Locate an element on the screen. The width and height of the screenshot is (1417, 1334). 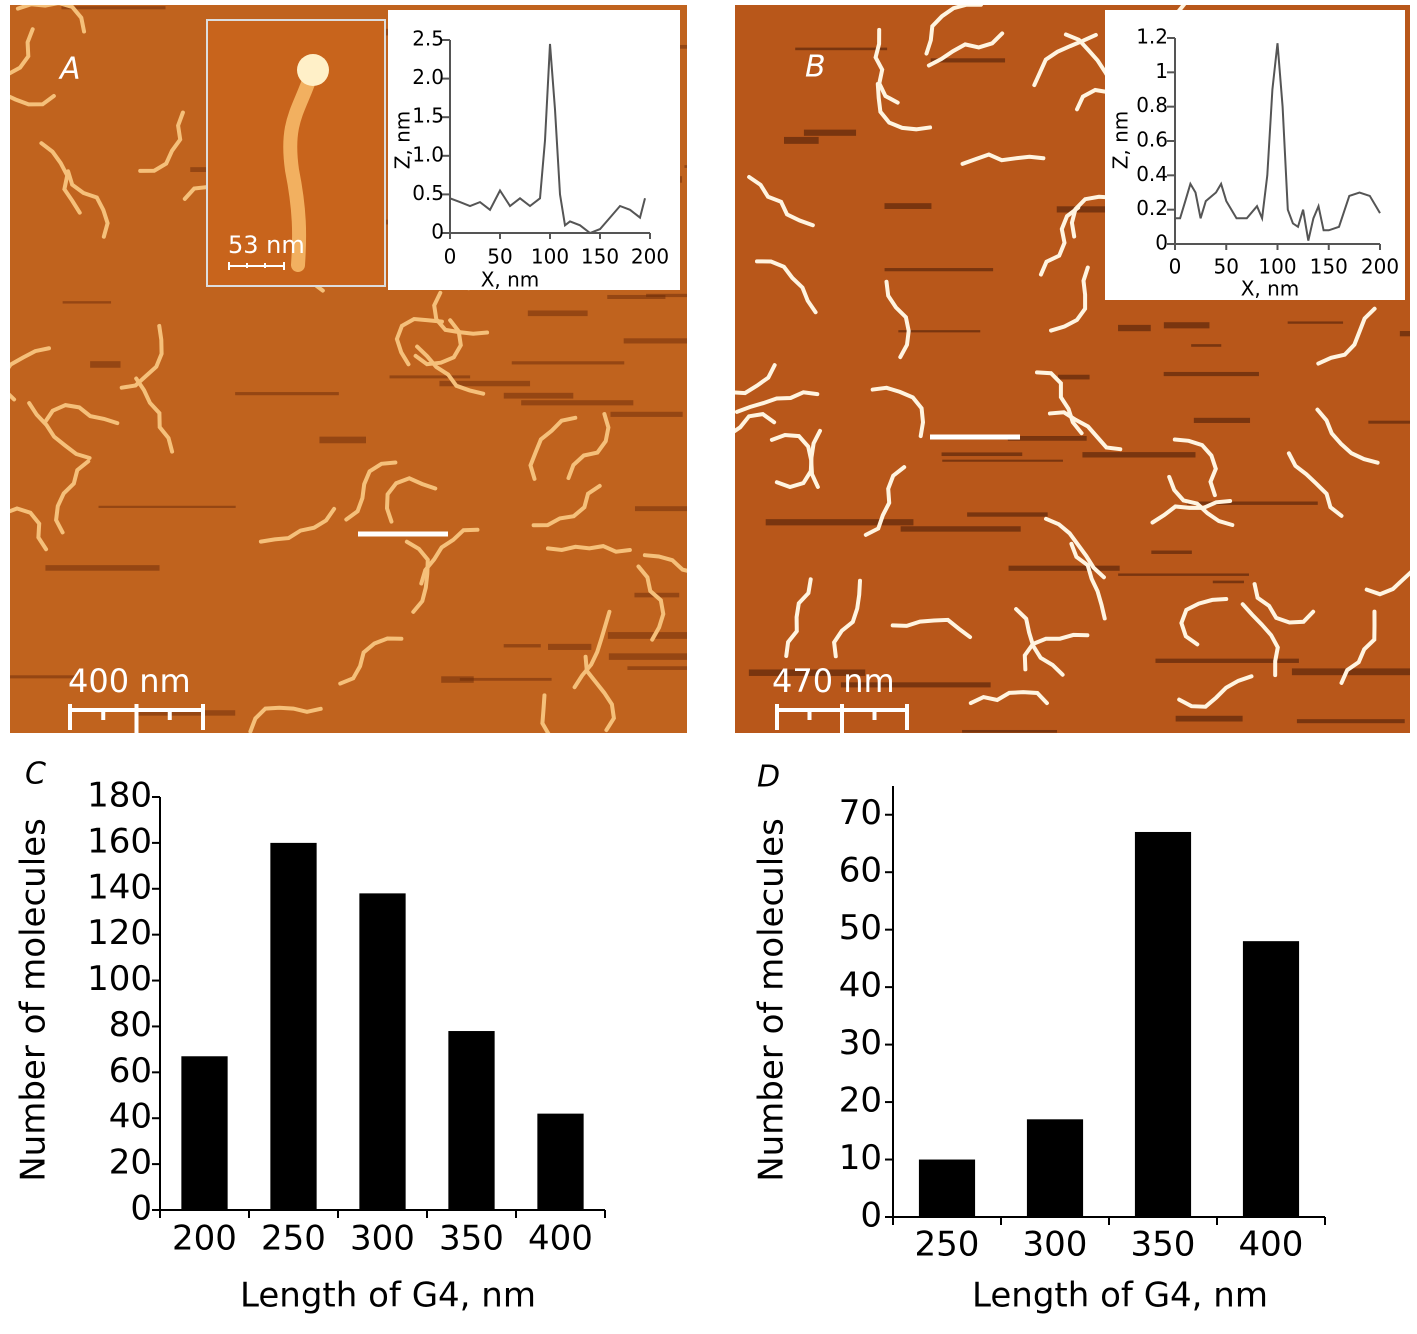
y-axis-title: Z, nm is located at coordinates (403, 140).